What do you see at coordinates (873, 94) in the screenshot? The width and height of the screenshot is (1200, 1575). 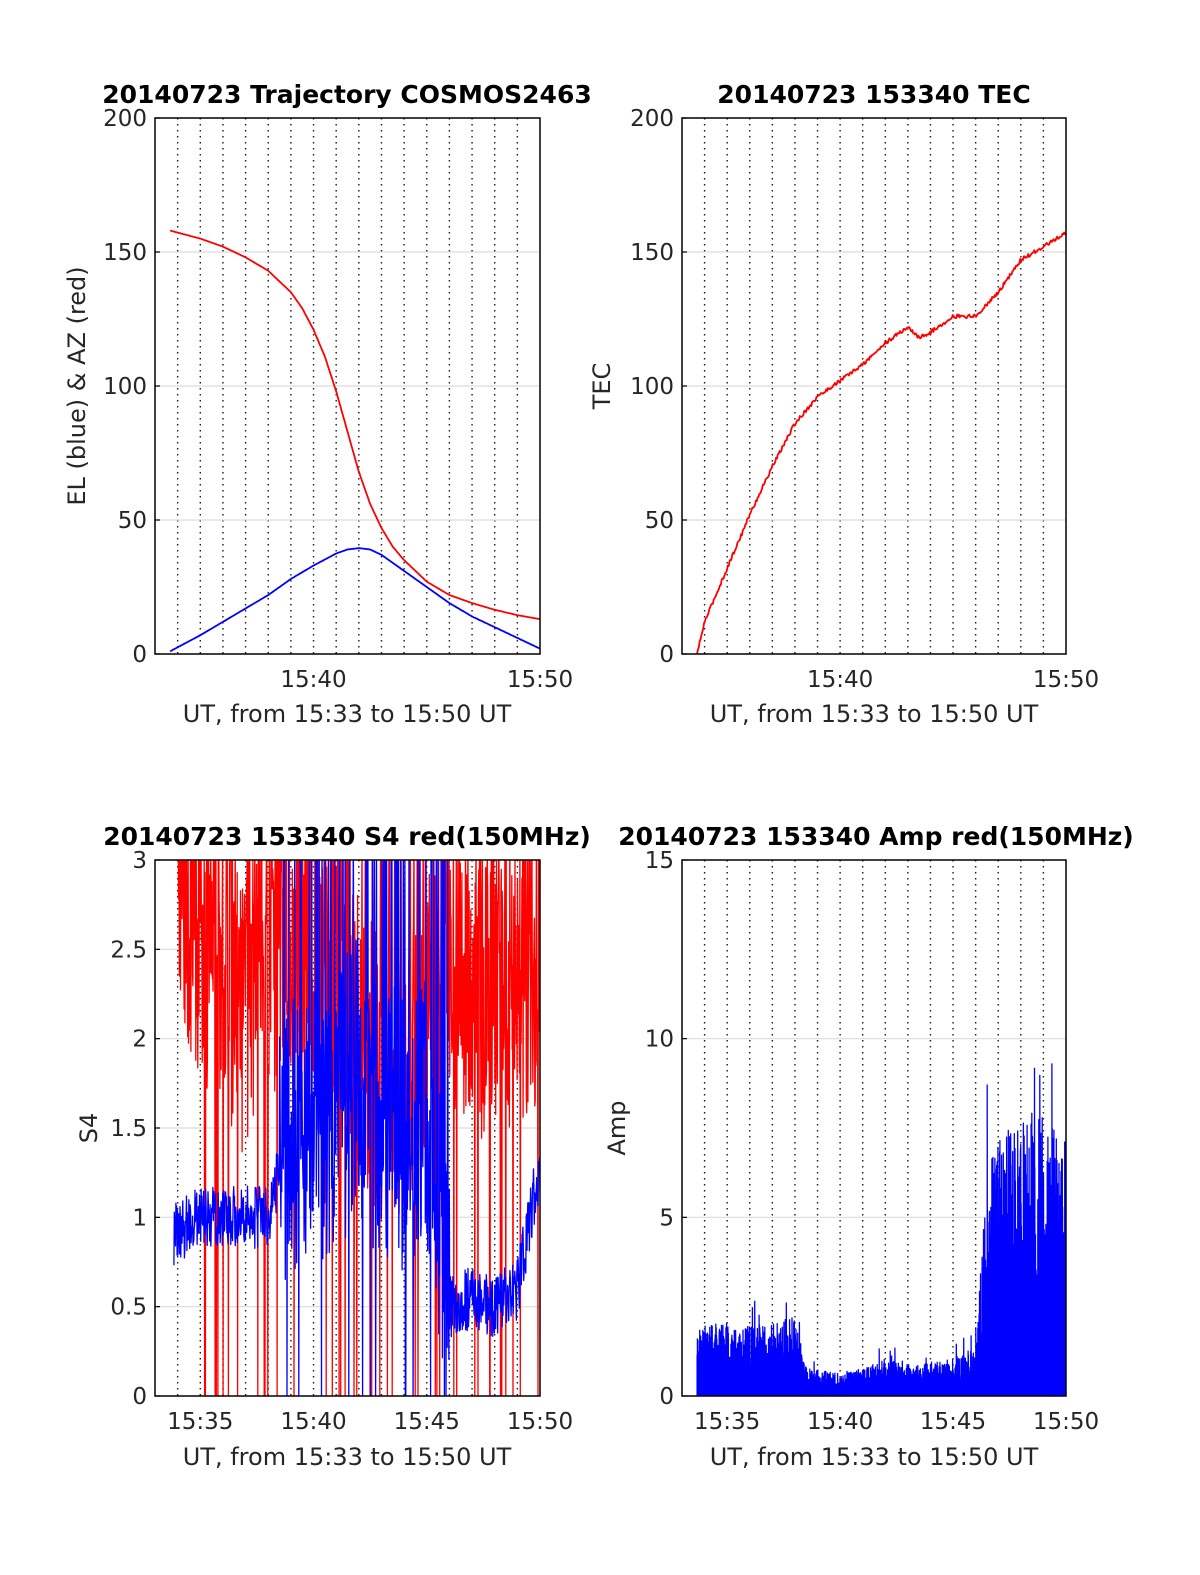 I see `chart-title: 20140723 153340 TEC` at bounding box center [873, 94].